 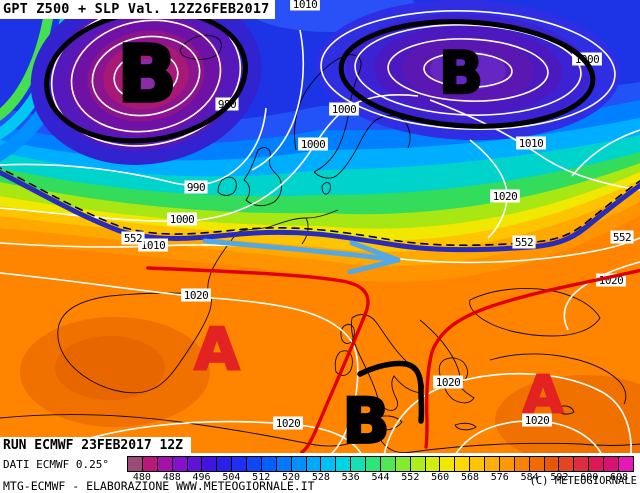 What do you see at coordinates (258, 360) in the screenshot?
I see `trough-line-west` at bounding box center [258, 360].